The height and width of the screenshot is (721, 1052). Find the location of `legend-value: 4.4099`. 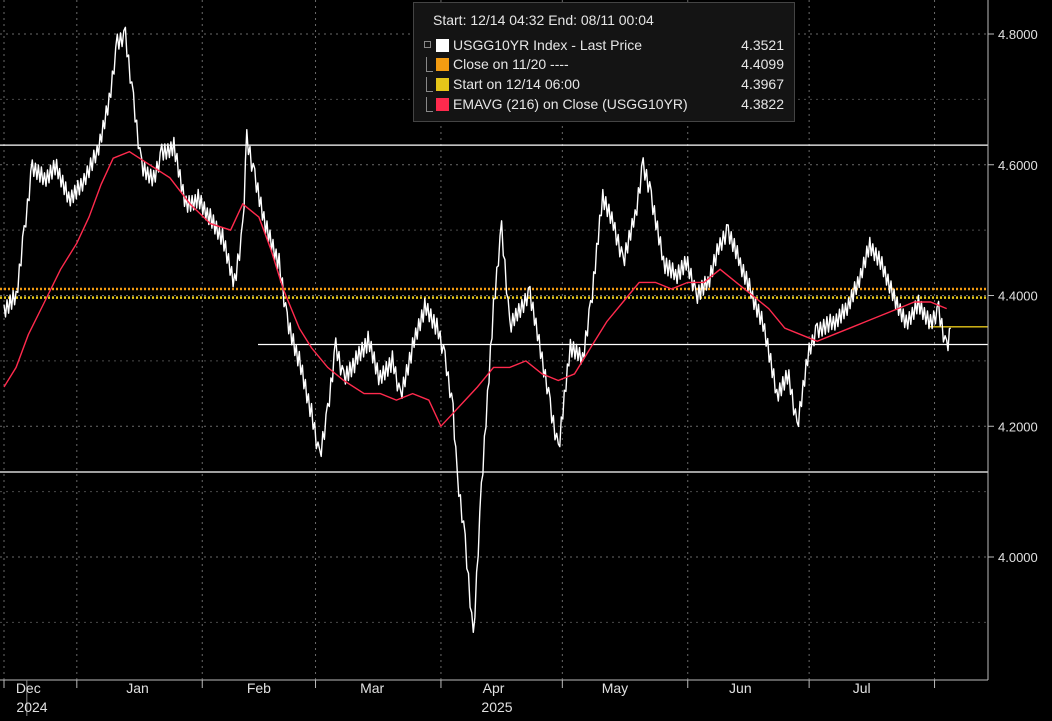

legend-value: 4.4099 is located at coordinates (762, 64).